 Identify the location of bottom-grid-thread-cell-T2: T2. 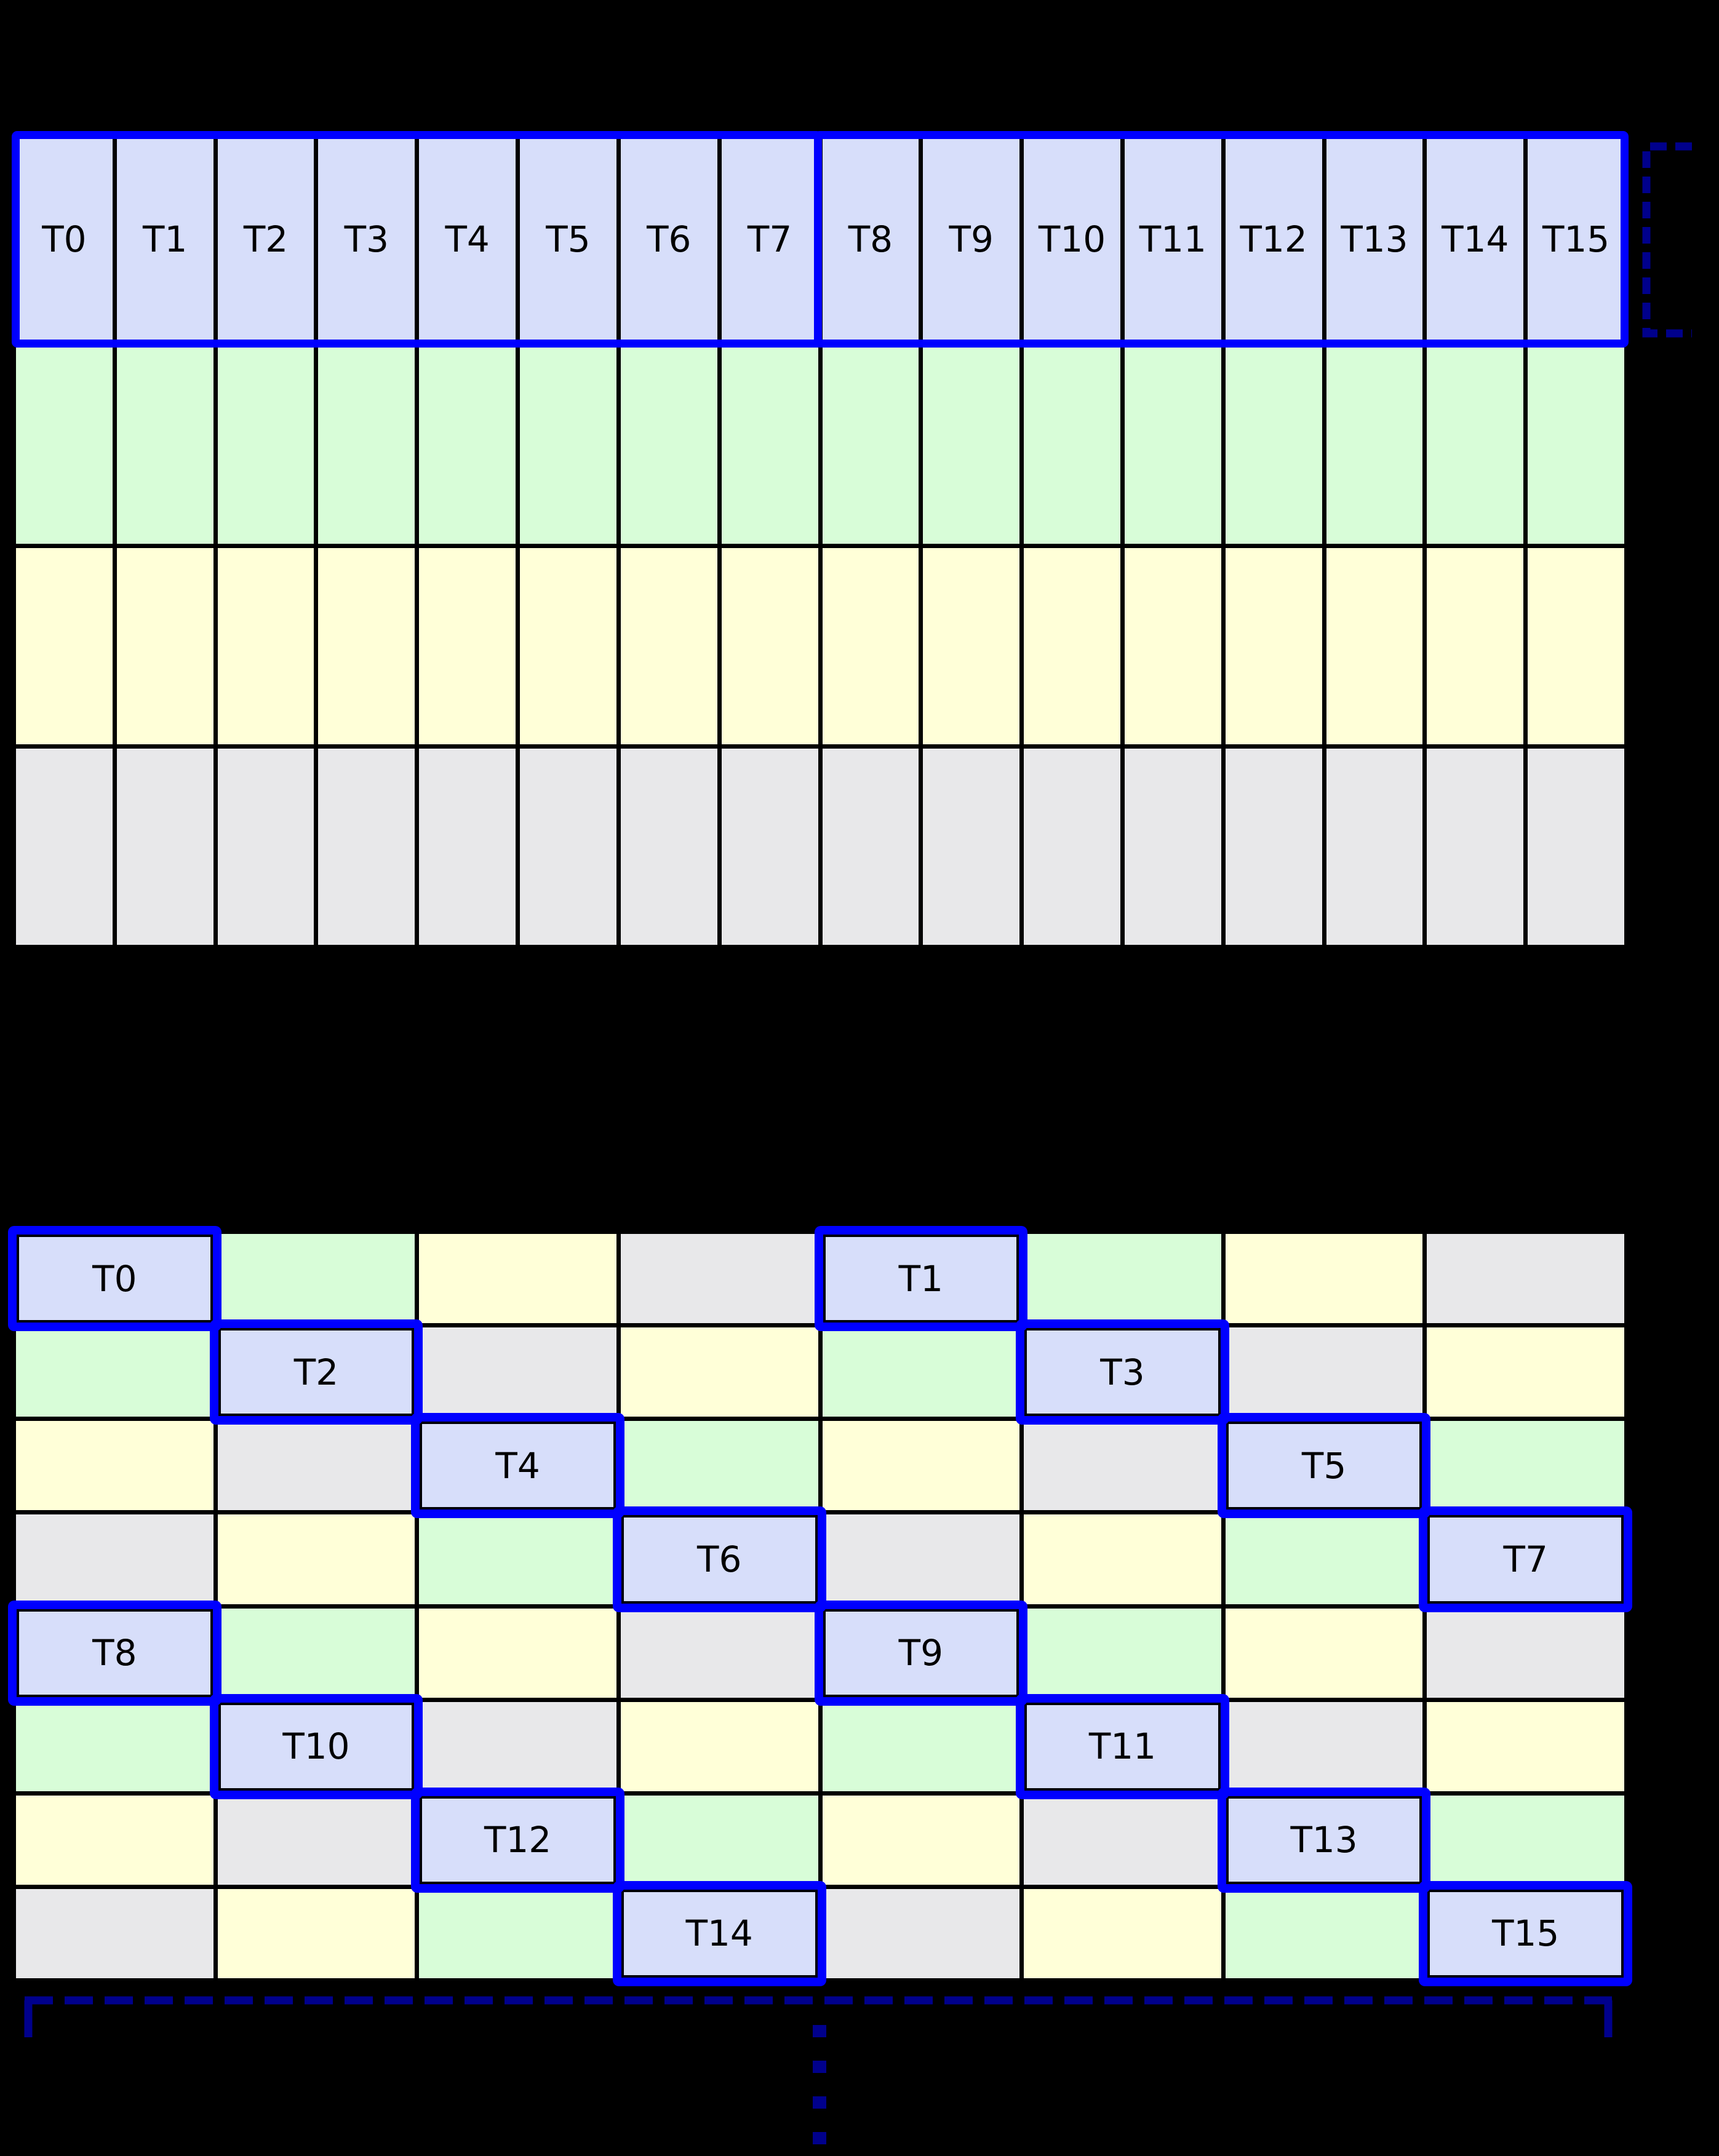
(316, 1372).